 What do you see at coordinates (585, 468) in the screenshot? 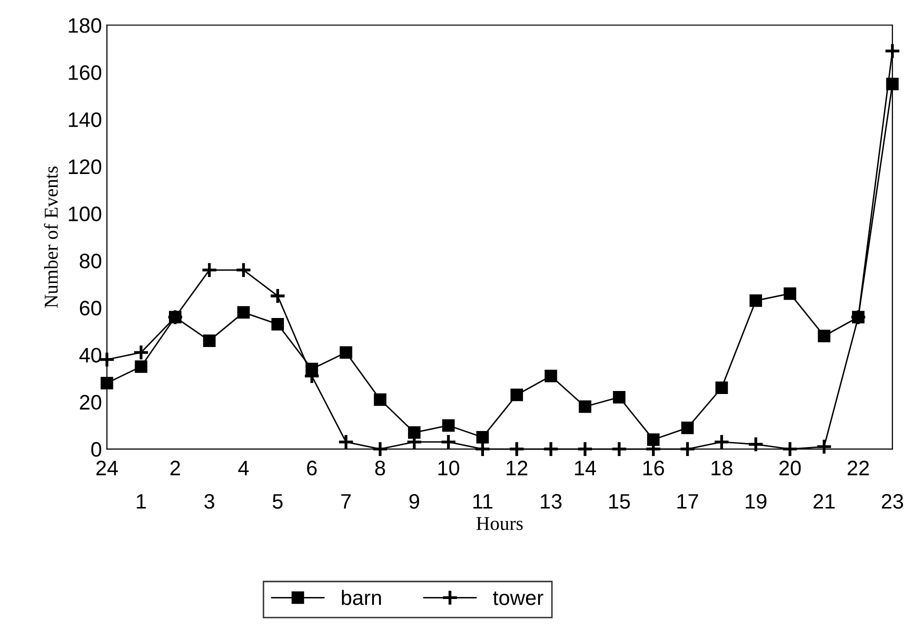
I see `x-tick-label: 14` at bounding box center [585, 468].